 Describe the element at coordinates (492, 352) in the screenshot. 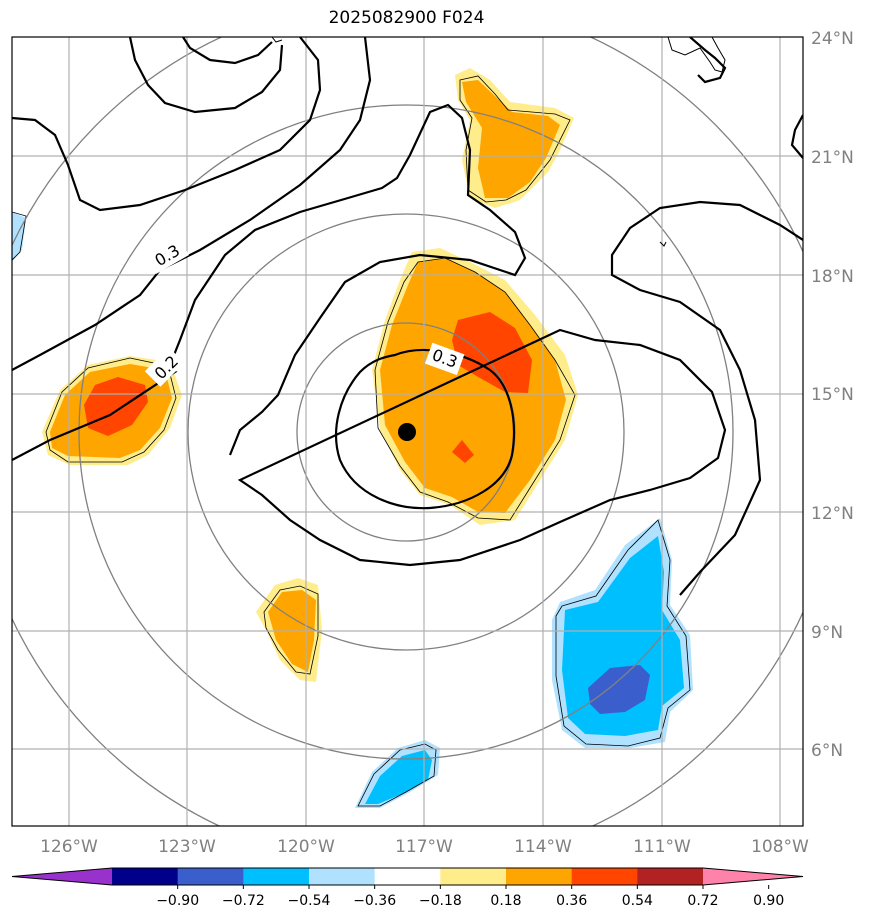

I see `field-central-red` at that location.